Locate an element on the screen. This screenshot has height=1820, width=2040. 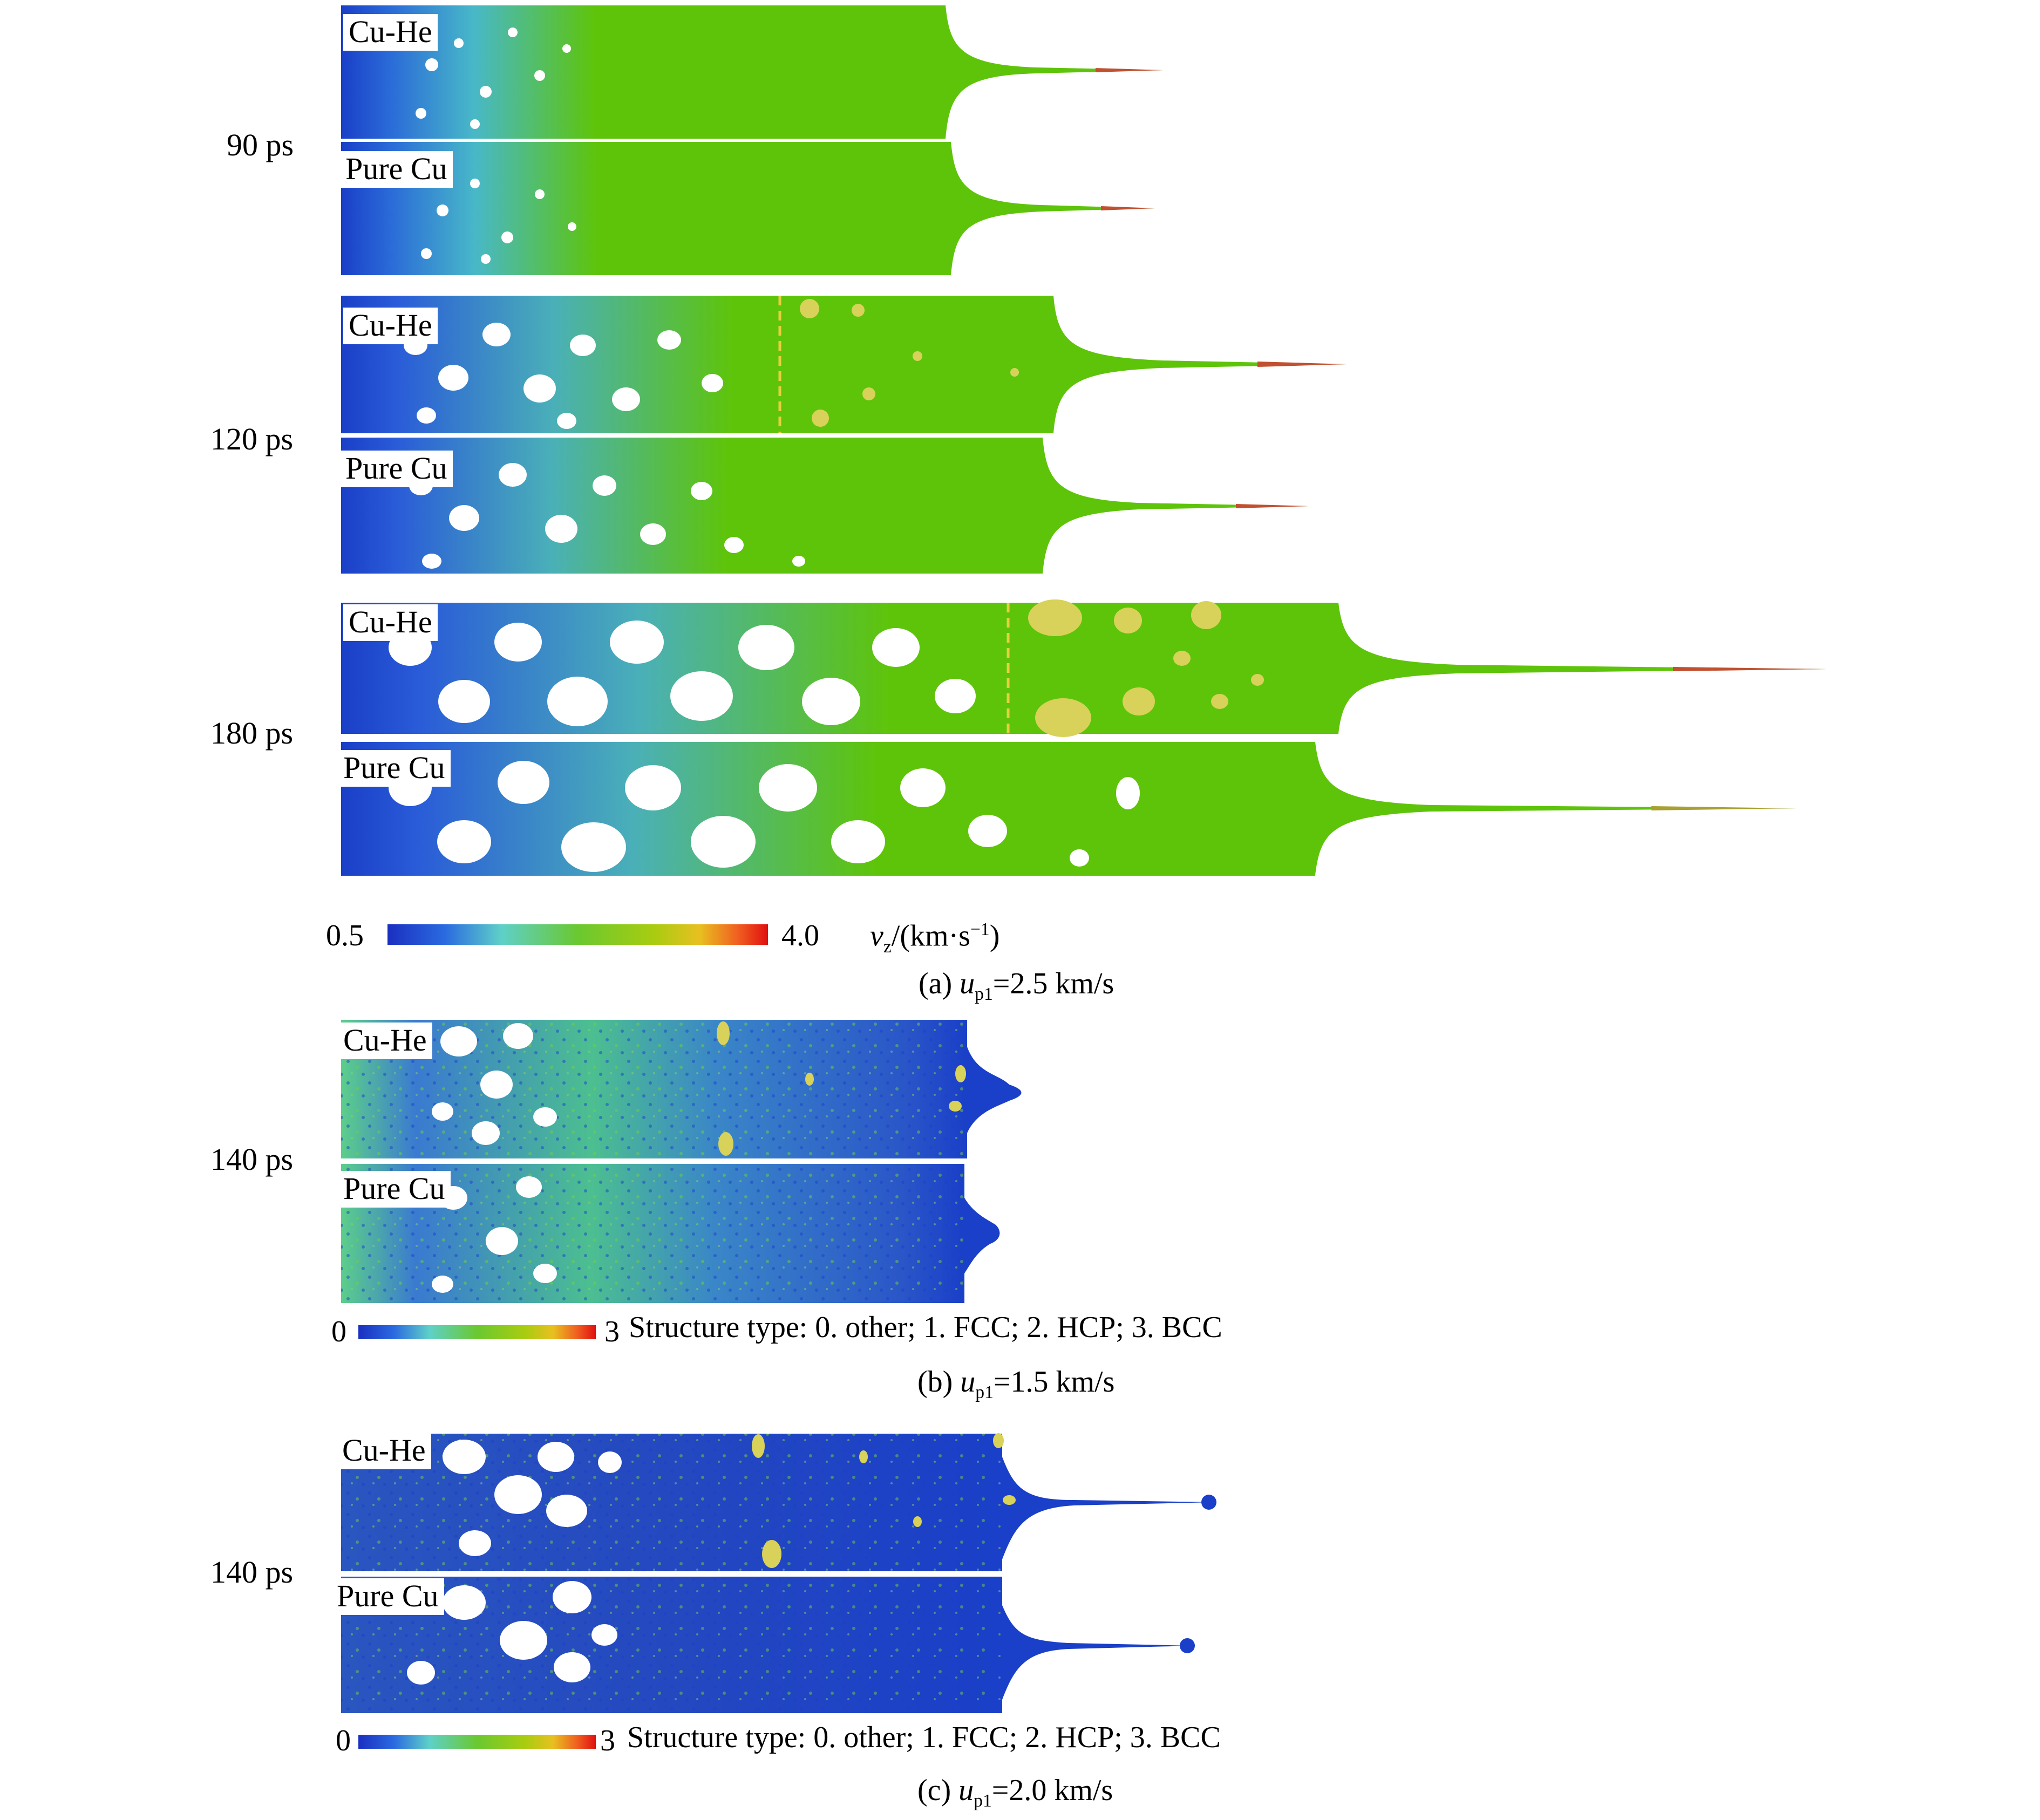
caption-prefix: (c) is located at coordinates (938, 1790).